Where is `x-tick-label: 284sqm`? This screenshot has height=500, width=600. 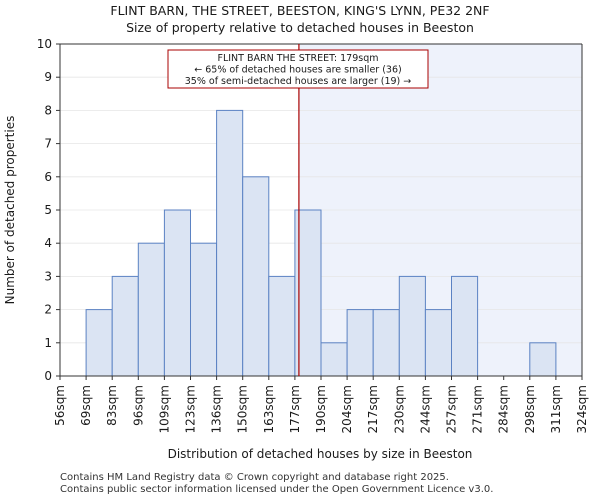
x-tick-label: 284sqm is located at coordinates (504, 409).